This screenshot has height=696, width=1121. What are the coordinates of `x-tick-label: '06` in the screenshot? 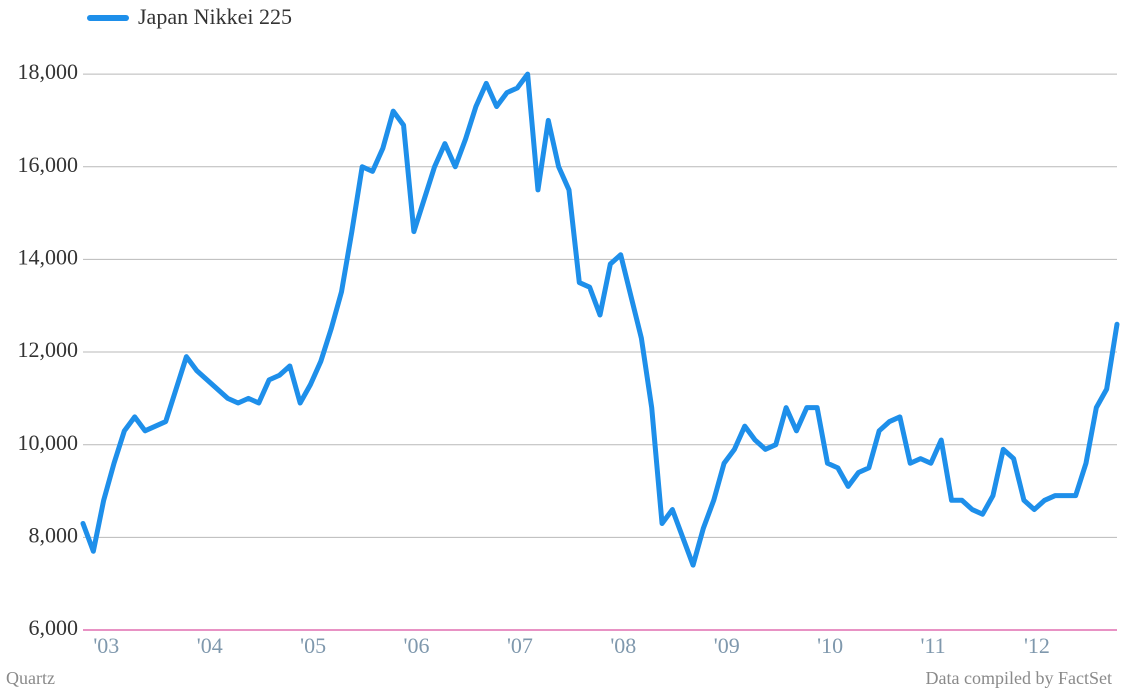 It's located at (417, 645).